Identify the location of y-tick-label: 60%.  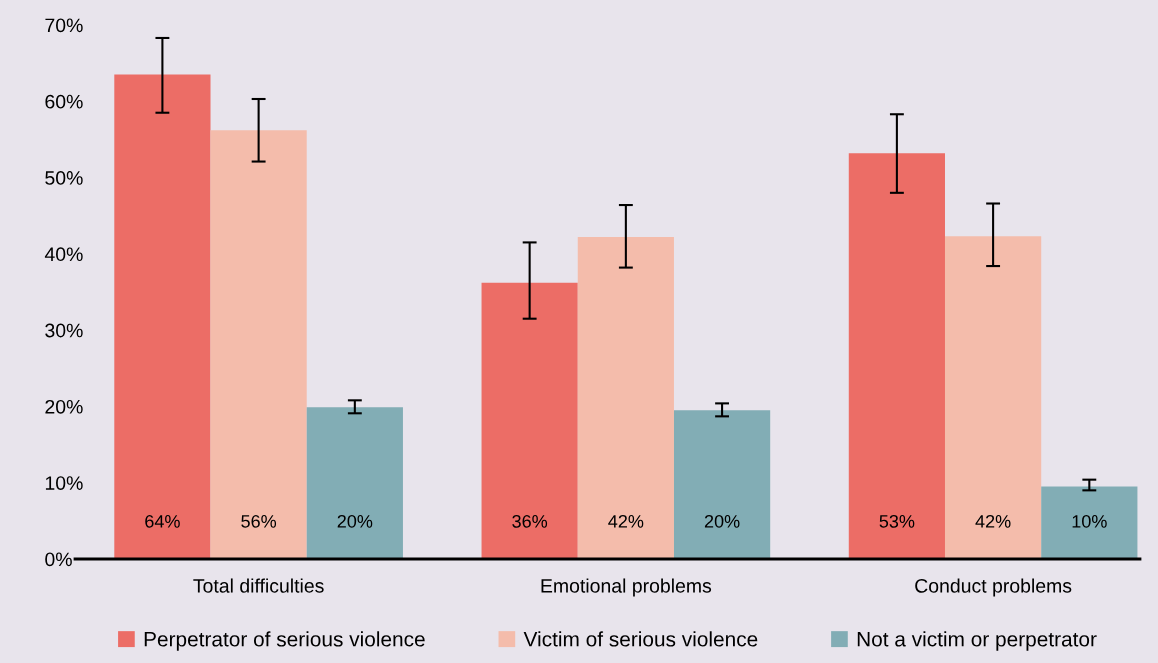
(64, 101).